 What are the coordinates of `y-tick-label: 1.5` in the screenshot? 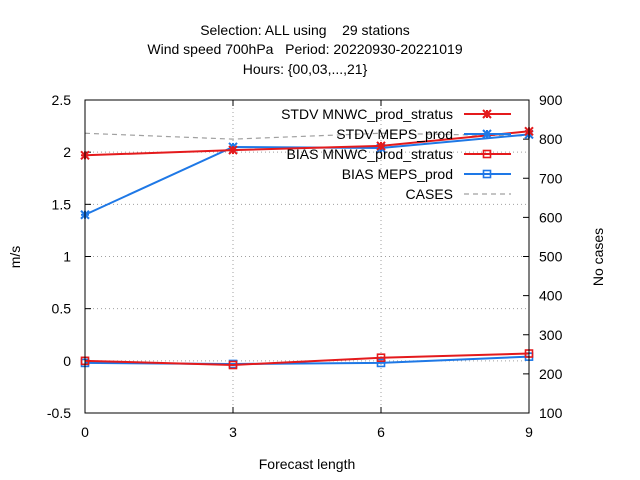 It's located at (62, 204).